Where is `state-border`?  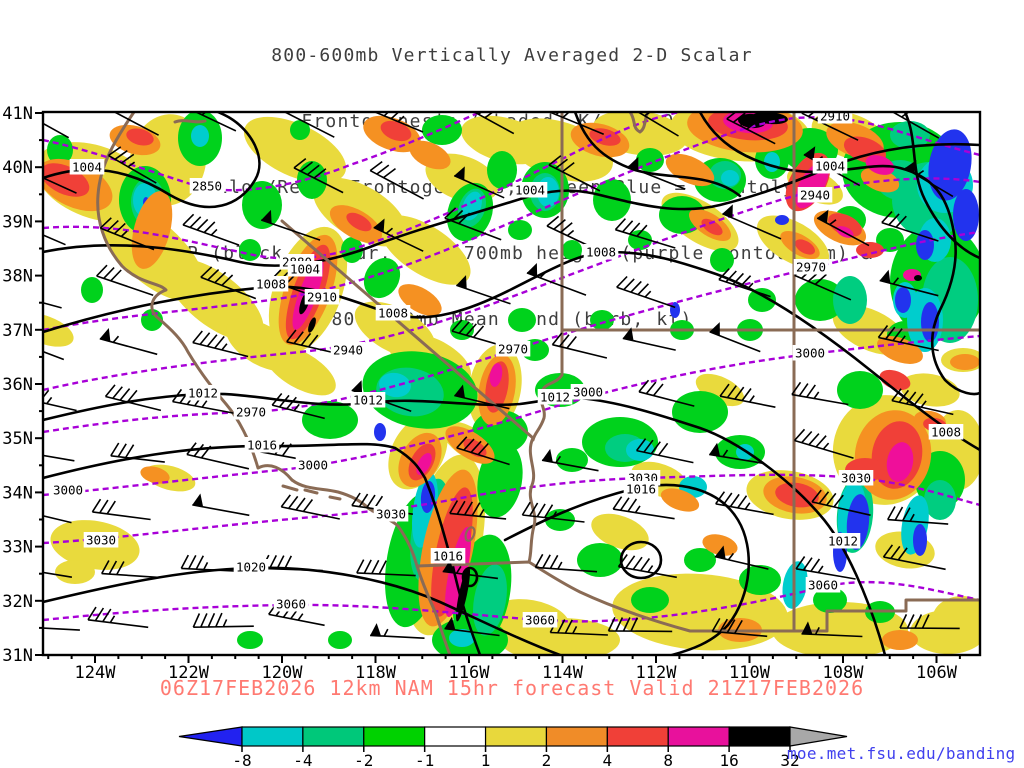 state-border is located at coordinates (408, 391).